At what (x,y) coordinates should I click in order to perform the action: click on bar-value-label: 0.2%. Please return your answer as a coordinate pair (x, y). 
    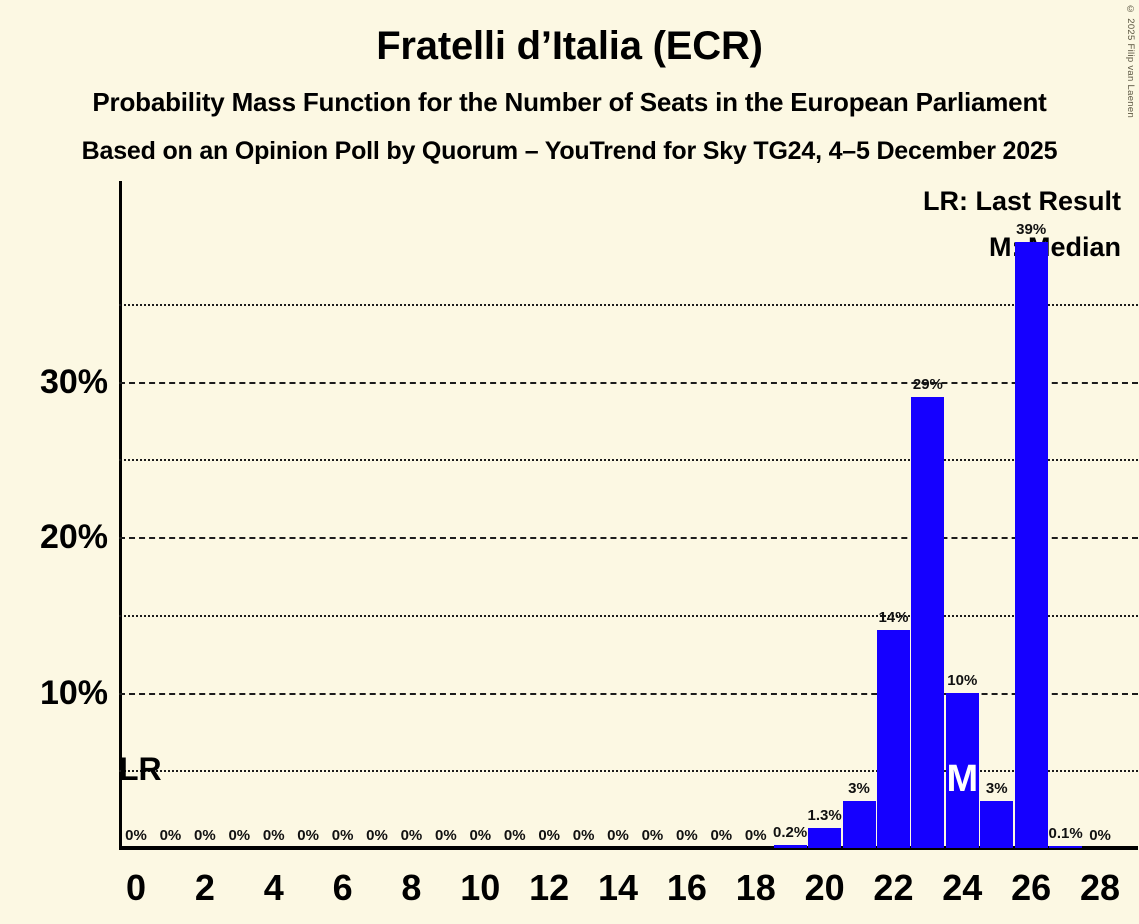
    Looking at the image, I should click on (790, 832).